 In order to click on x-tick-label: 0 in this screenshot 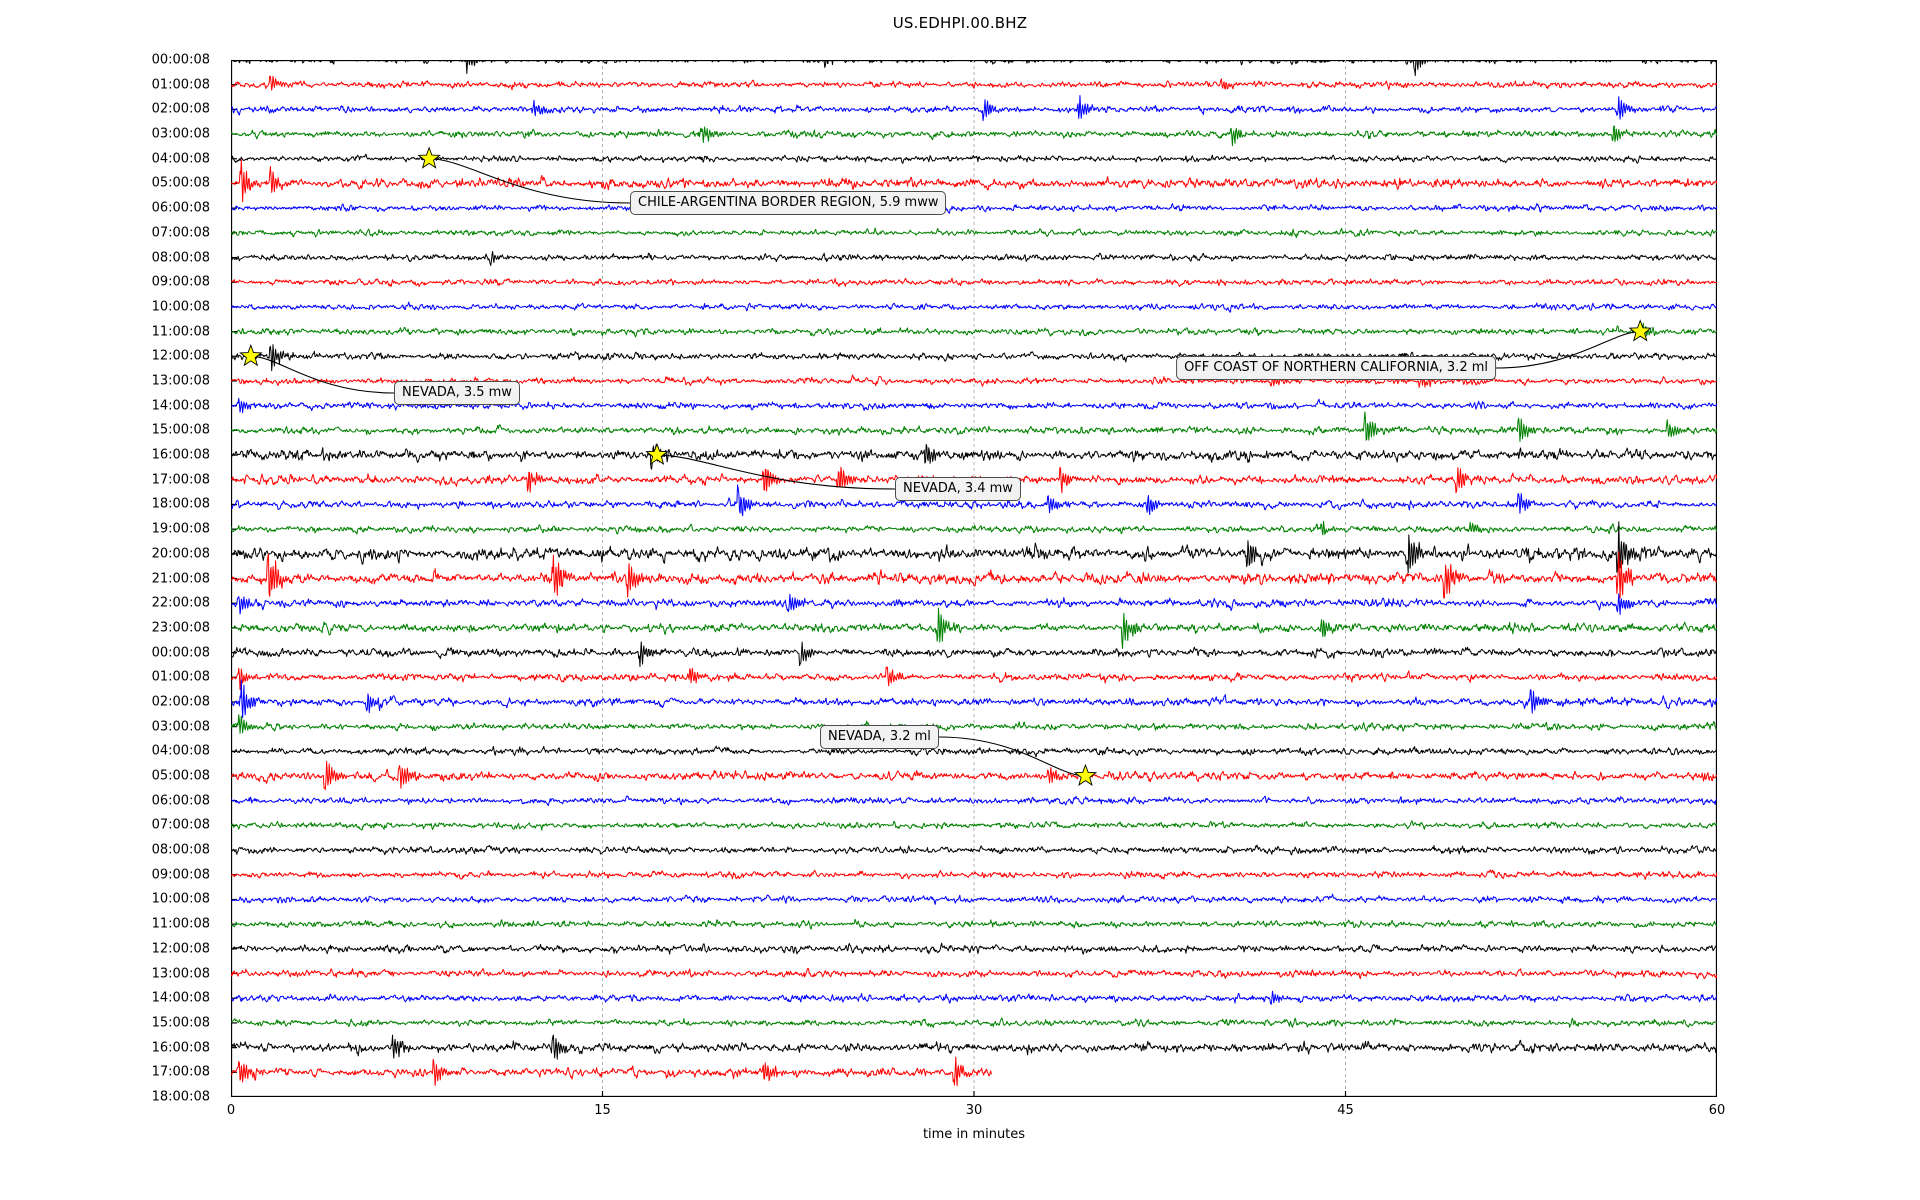, I will do `click(231, 1110)`.